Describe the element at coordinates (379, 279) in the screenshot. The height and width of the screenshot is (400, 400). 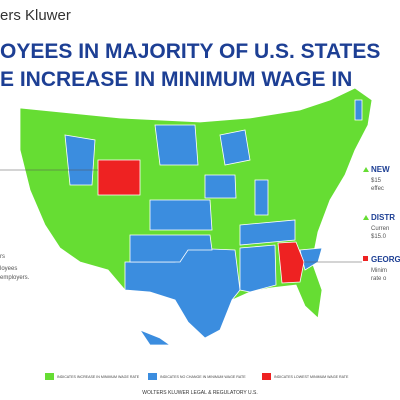
I see `callout-text: rate o` at that location.